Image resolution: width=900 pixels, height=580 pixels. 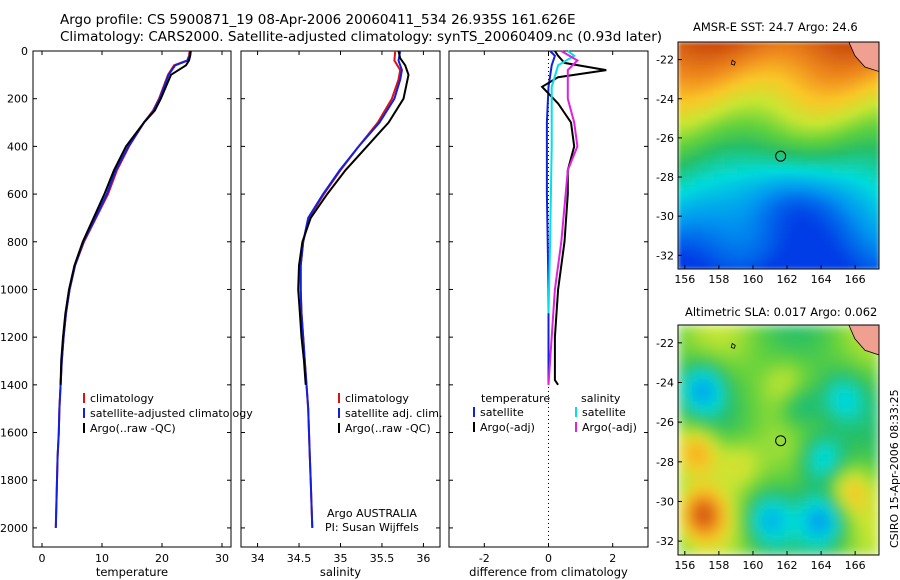 What do you see at coordinates (684, 565) in the screenshot?
I see `sla_map-xtick-label: 156` at bounding box center [684, 565].